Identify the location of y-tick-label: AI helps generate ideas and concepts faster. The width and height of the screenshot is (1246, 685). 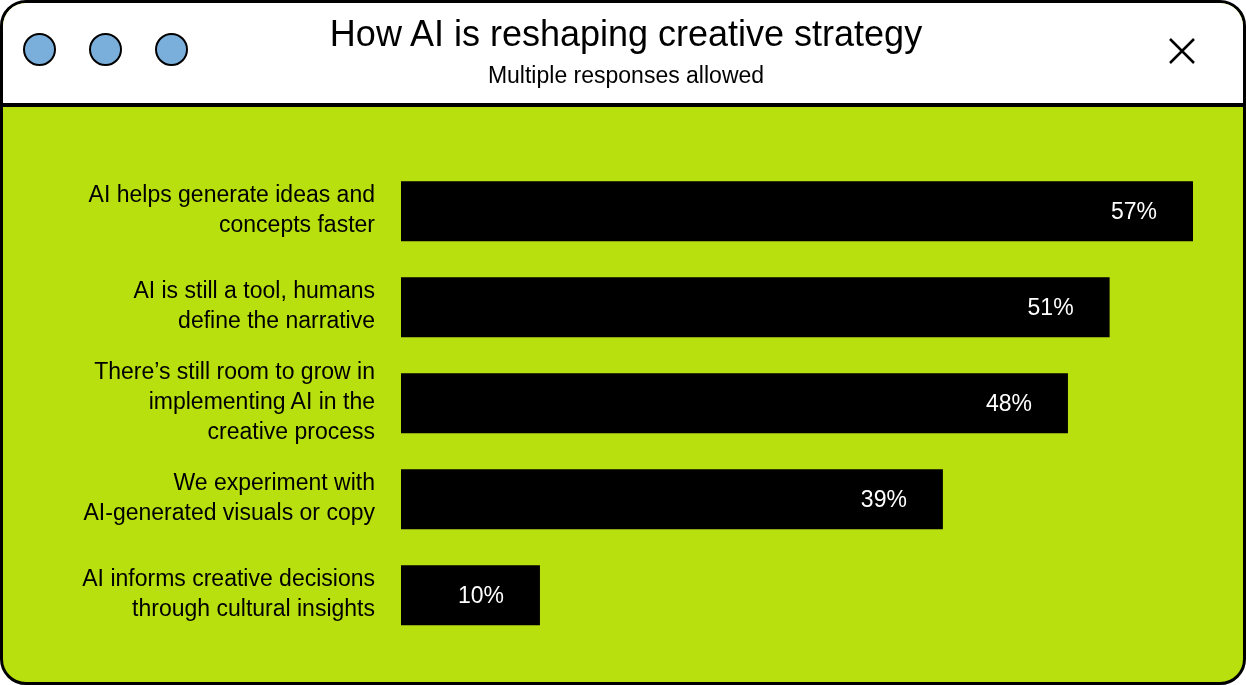
(232, 209).